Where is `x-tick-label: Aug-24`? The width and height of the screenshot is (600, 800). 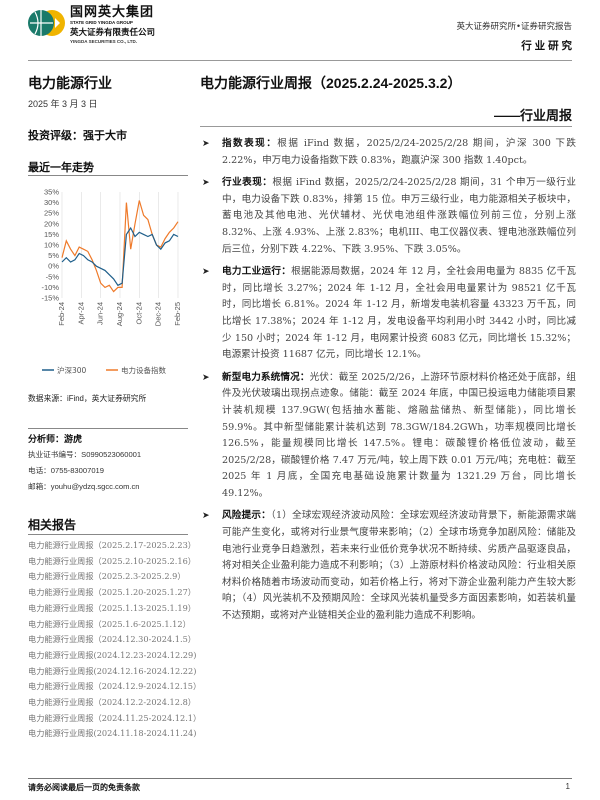 x-tick-label: Aug-24 is located at coordinates (119, 314).